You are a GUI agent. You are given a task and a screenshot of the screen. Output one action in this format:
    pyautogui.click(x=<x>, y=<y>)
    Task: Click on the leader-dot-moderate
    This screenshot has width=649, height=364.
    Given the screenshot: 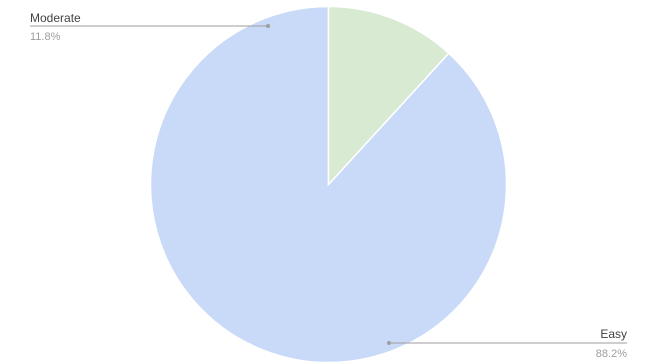 What is the action you would take?
    pyautogui.click(x=268, y=26)
    